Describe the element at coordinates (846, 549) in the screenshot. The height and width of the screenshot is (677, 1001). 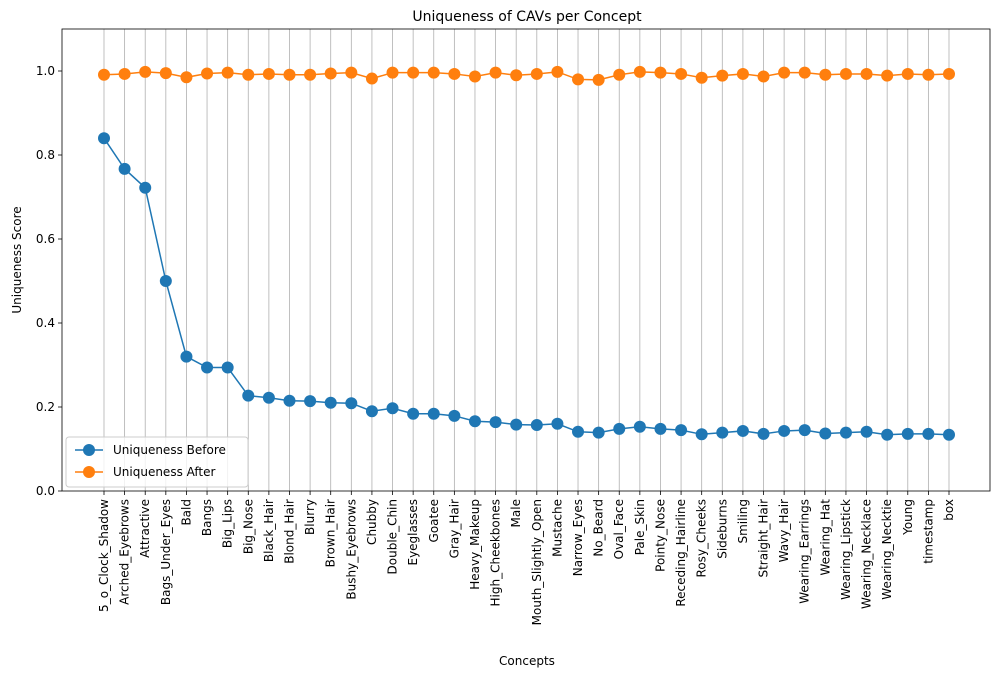
I see `x-tick-label: Wearing_Lipstick` at that location.